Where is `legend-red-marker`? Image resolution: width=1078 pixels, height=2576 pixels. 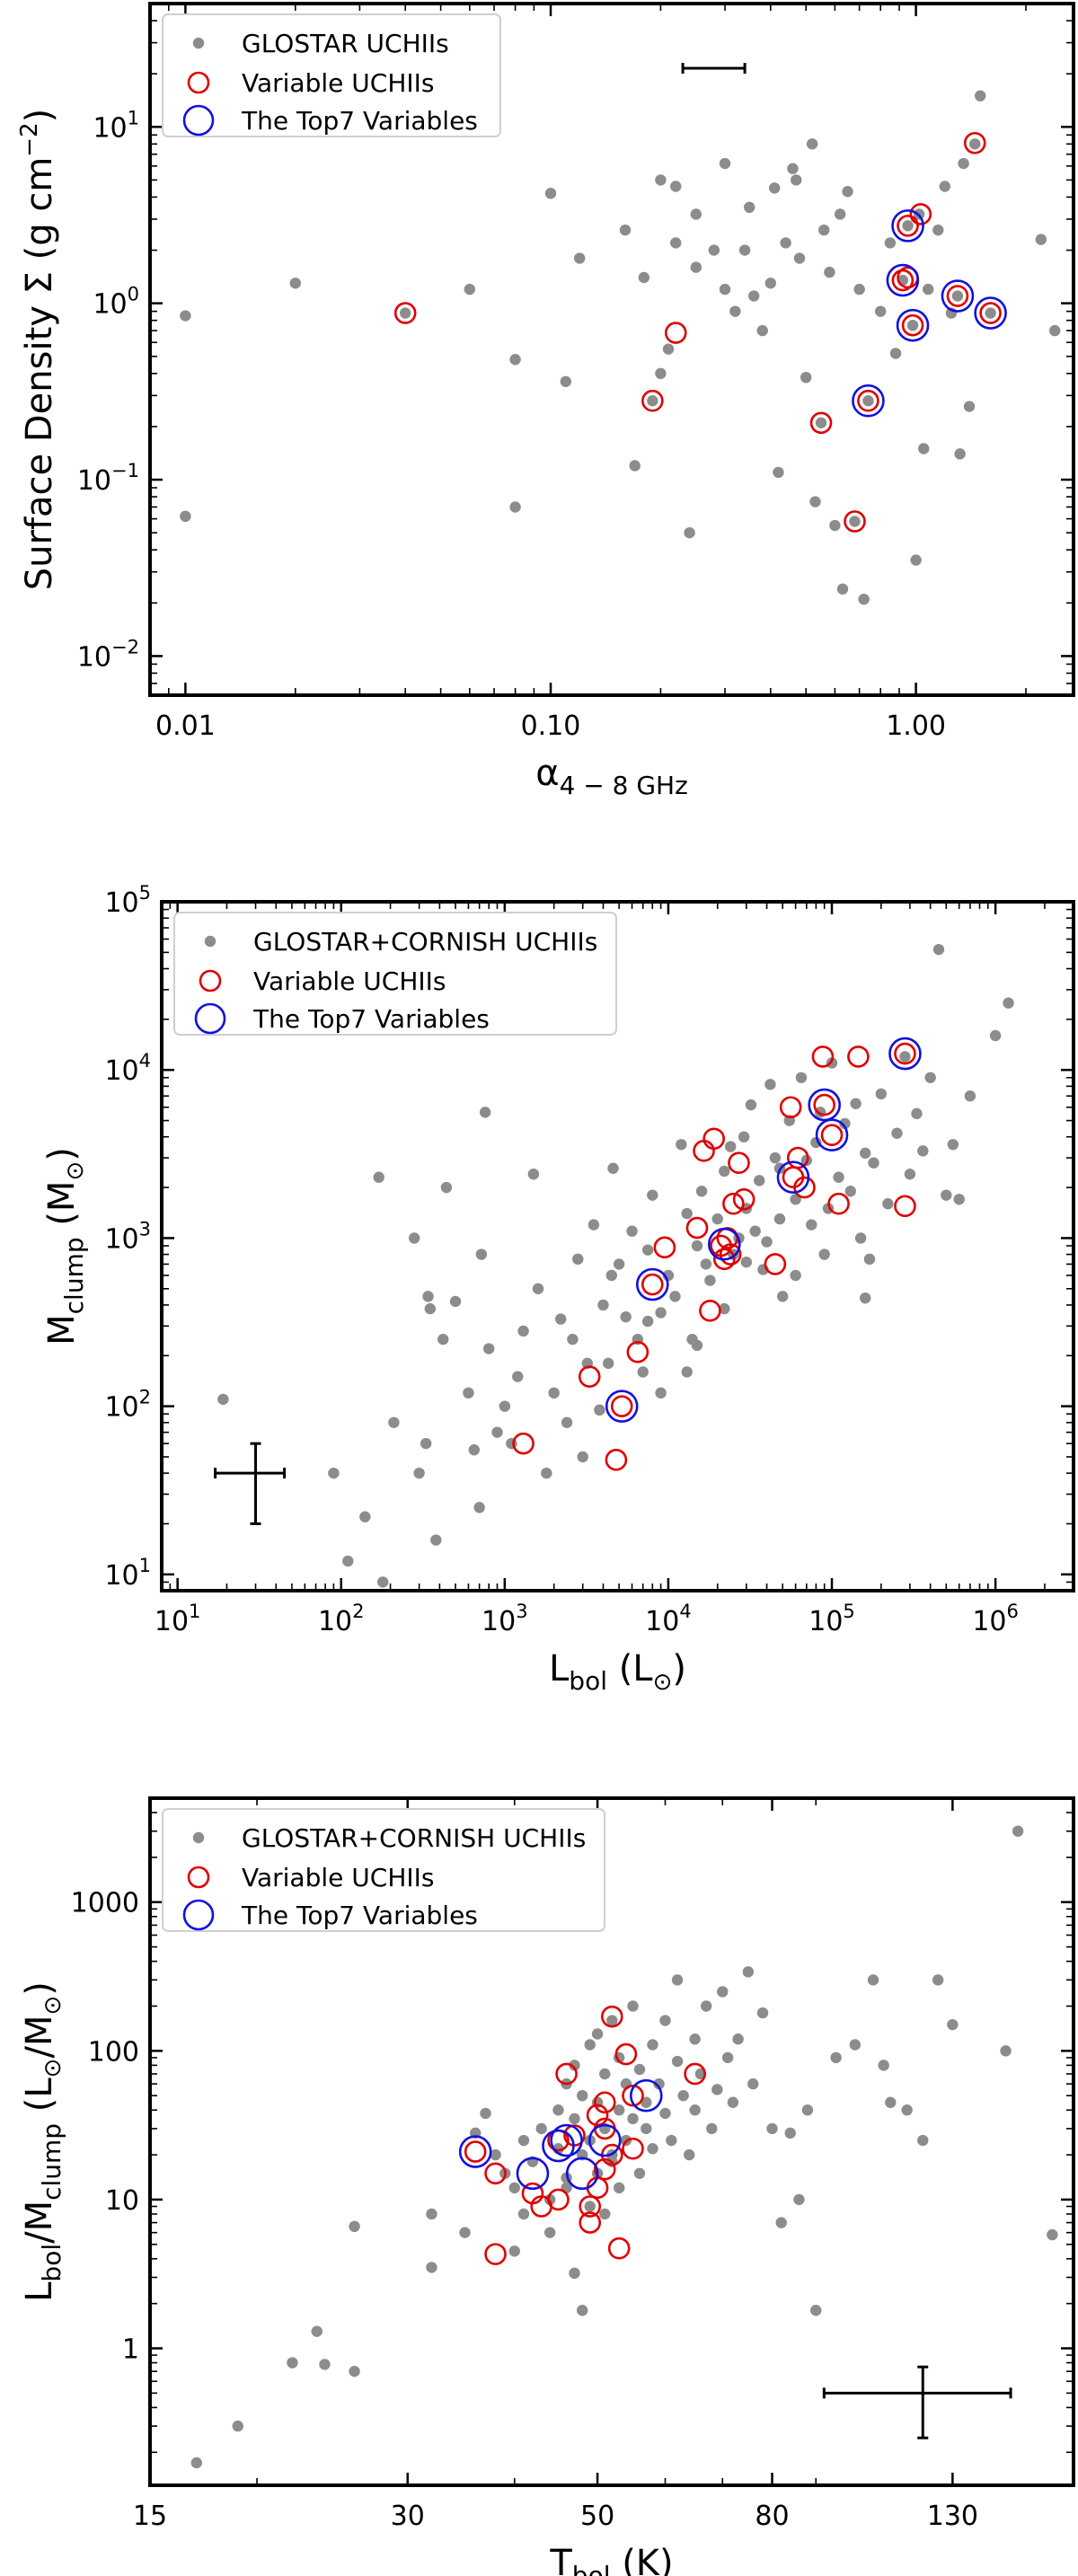 legend-red-marker is located at coordinates (198, 1877).